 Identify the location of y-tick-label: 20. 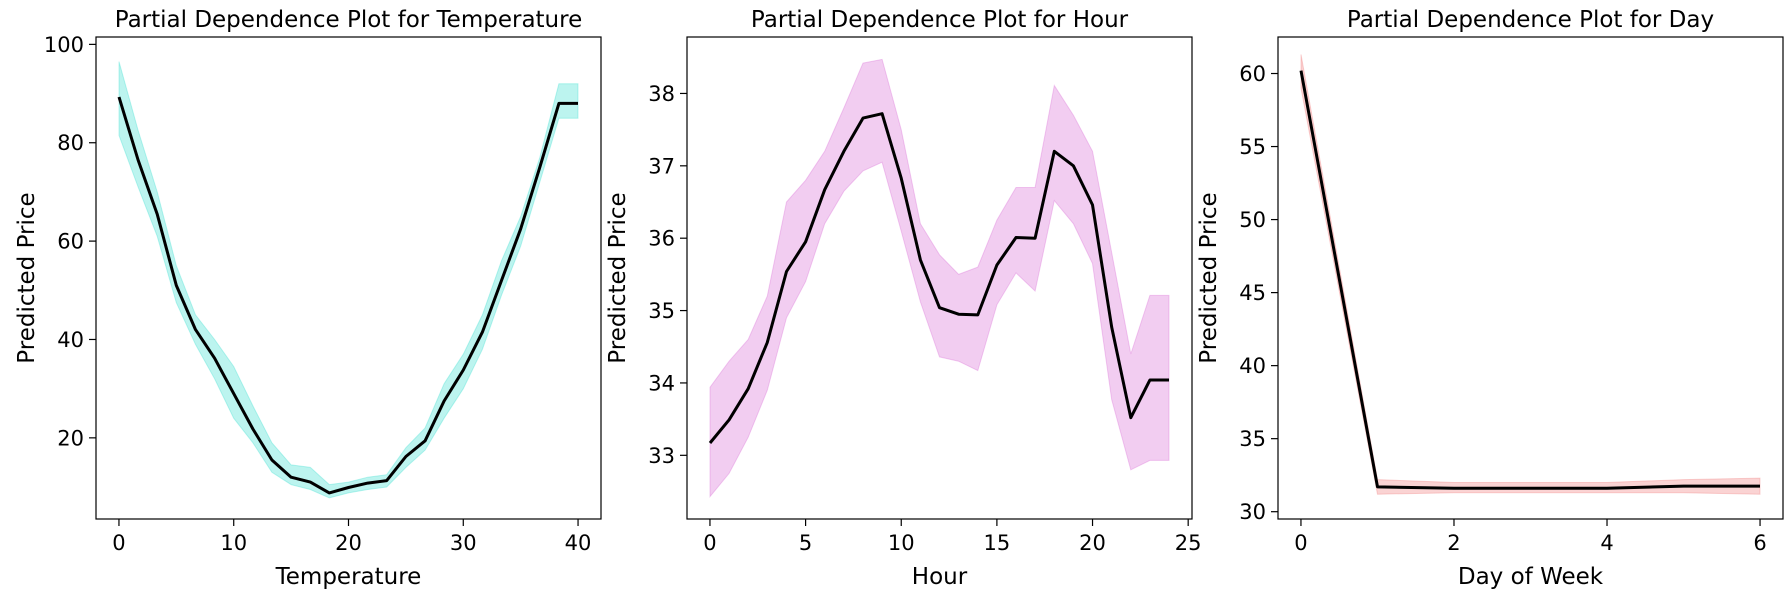
(70, 438).